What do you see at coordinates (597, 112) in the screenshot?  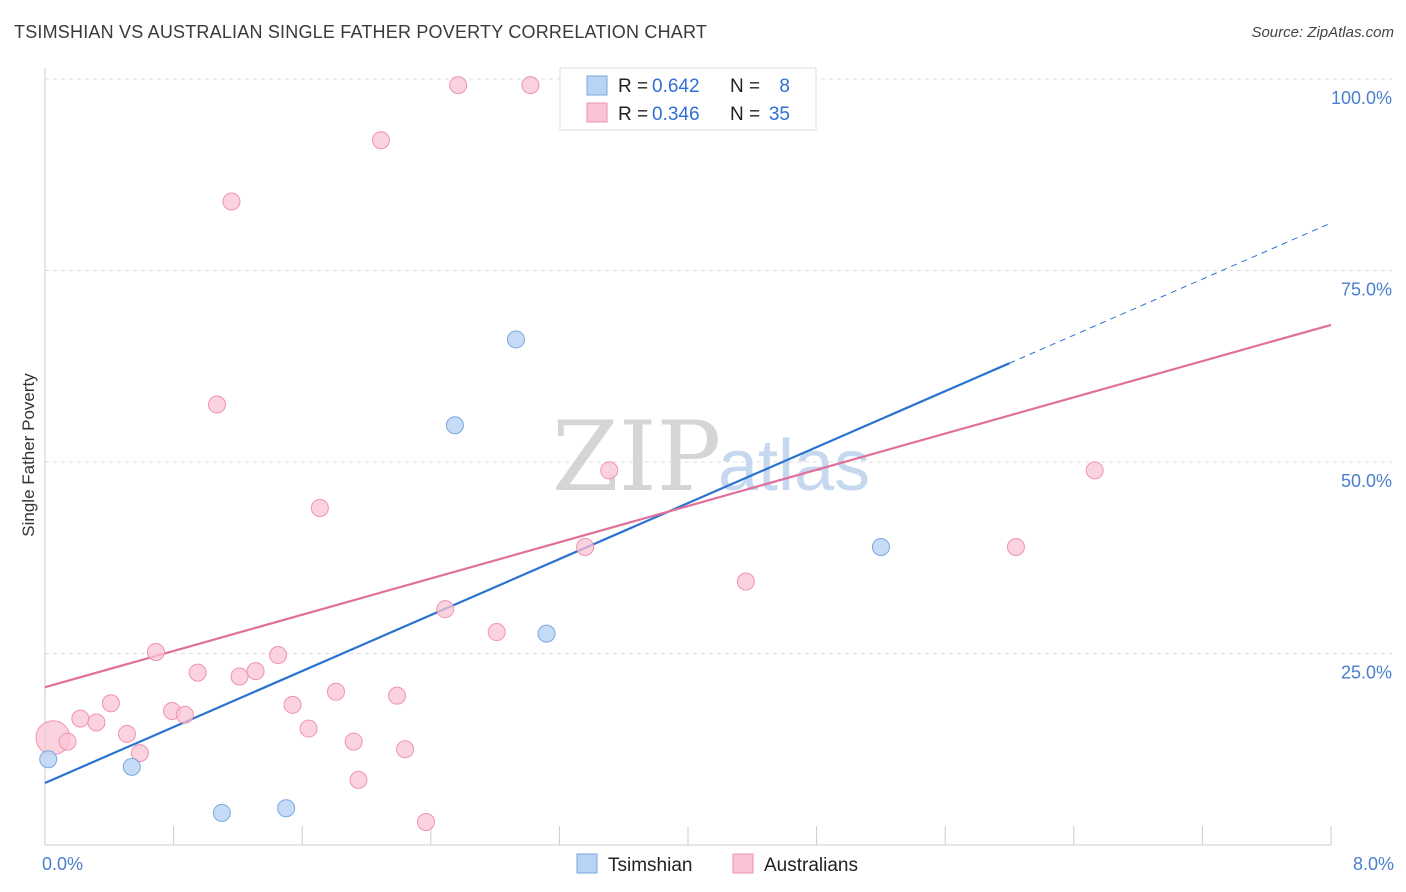 I see `australians-swatch` at bounding box center [597, 112].